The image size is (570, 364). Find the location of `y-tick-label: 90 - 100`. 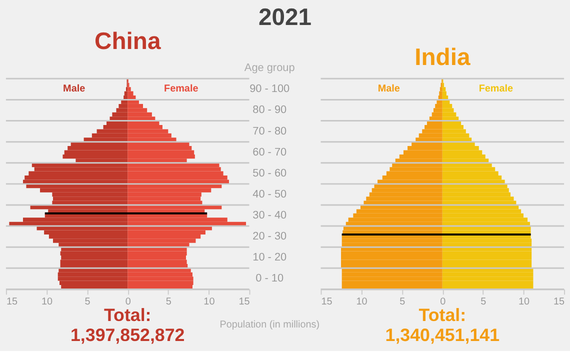

y-tick-label: 90 - 100 is located at coordinates (270, 89).